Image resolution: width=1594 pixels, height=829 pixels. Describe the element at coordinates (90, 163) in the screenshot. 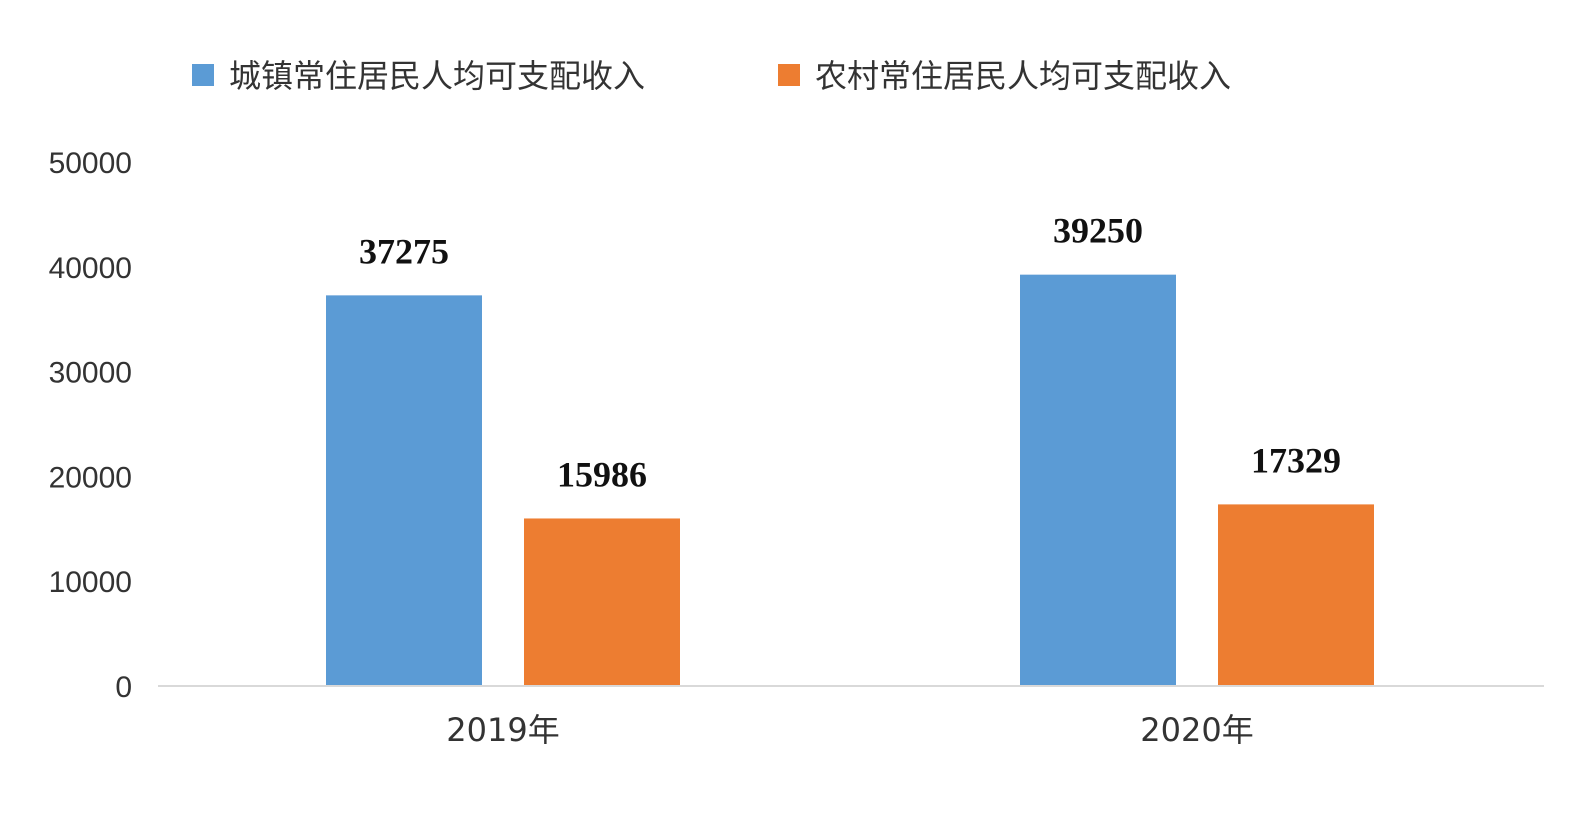

I see `y-tick-label: 50000` at that location.